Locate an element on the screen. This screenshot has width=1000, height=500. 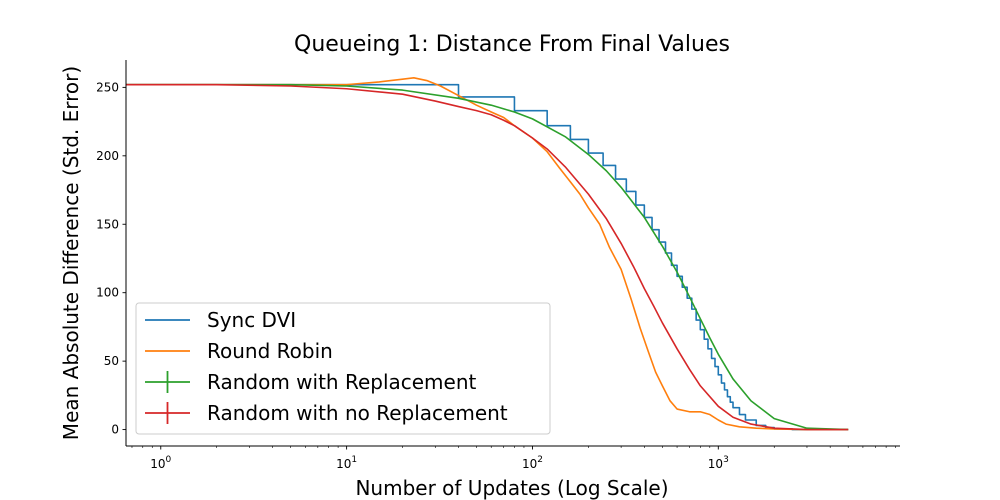
legend-label: Sync DVI is located at coordinates (251, 320).